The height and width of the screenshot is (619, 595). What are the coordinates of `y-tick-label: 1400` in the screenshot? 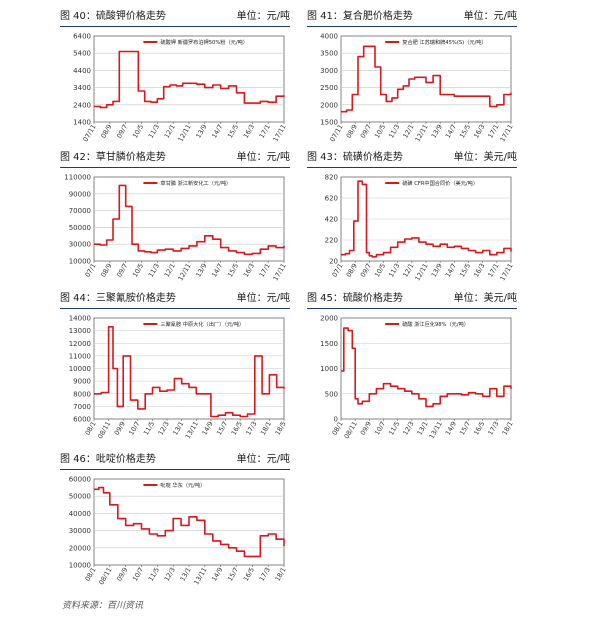 It's located at (82, 123).